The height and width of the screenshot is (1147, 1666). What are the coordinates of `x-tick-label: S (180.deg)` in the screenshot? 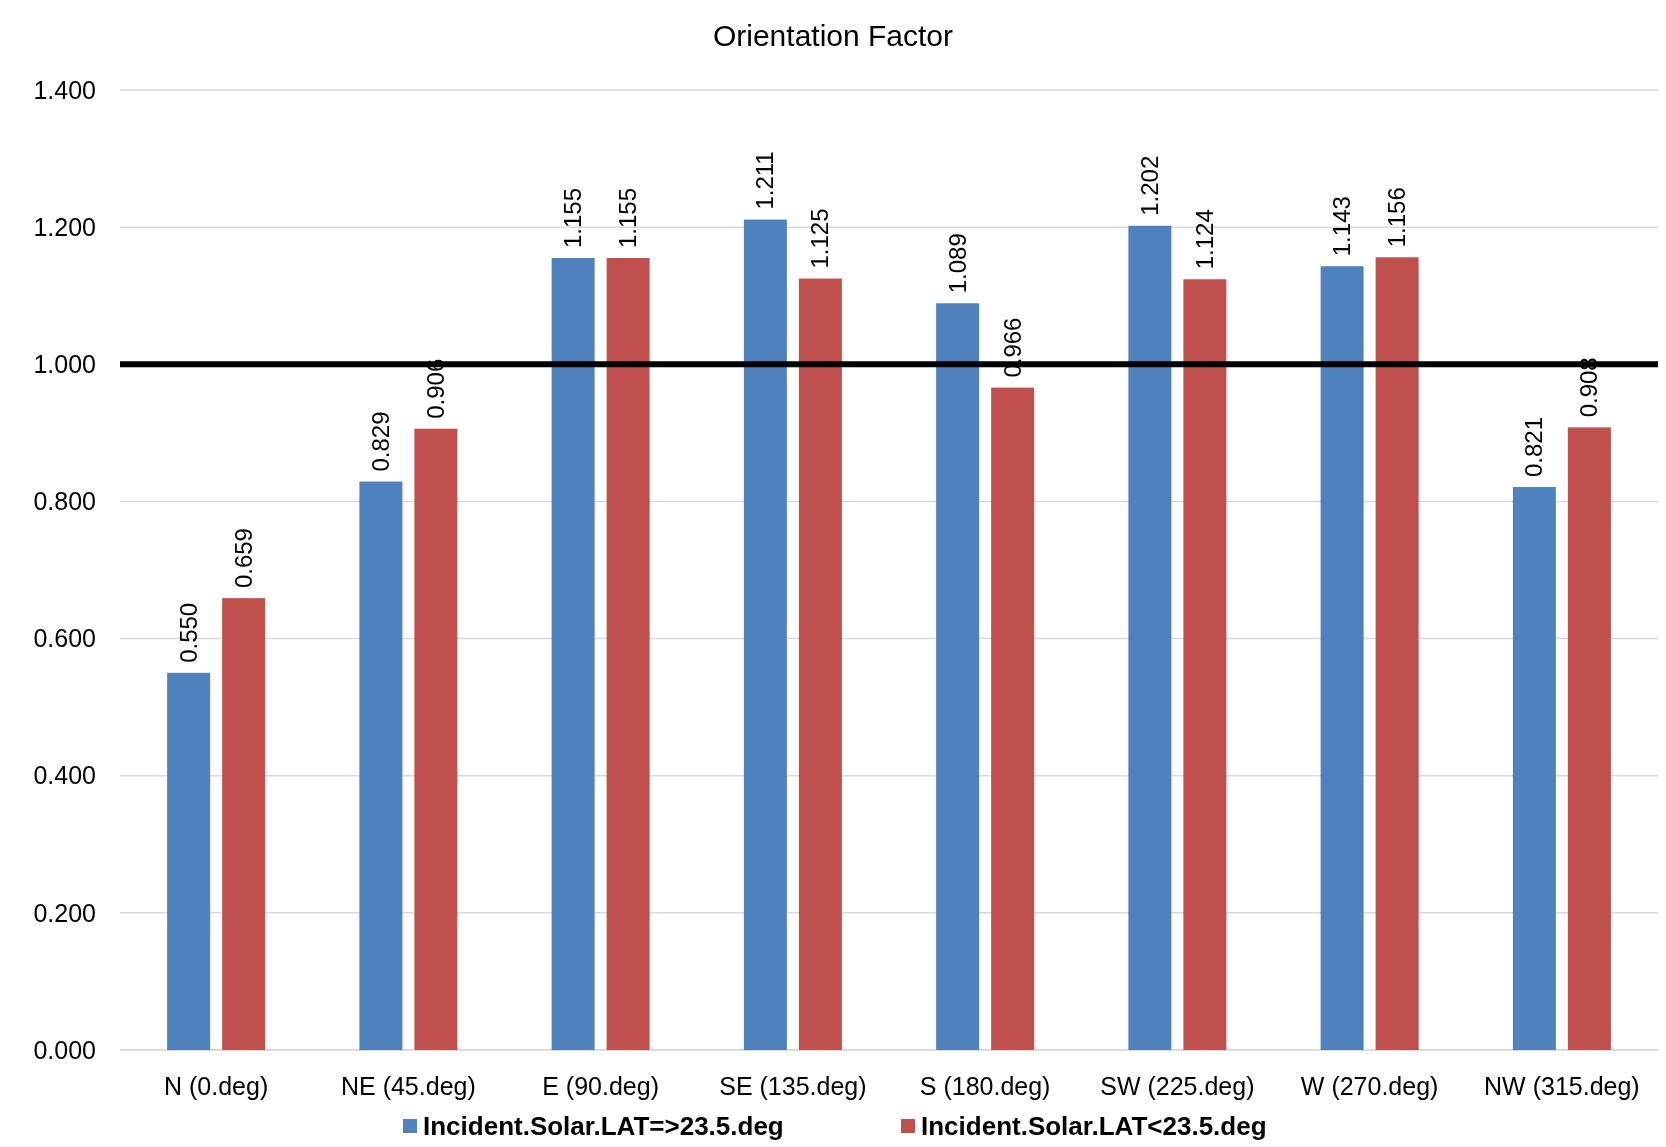 It's located at (985, 1086).